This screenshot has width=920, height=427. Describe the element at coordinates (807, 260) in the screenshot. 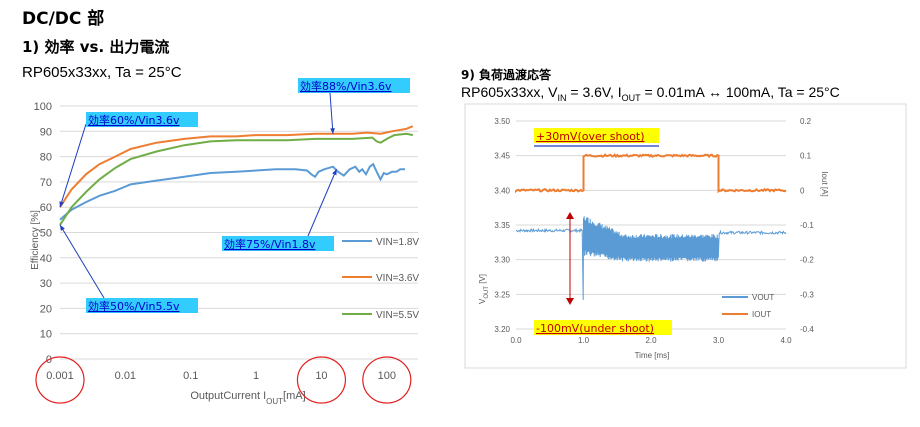

I see `y2-tick-label: -0.2` at that location.